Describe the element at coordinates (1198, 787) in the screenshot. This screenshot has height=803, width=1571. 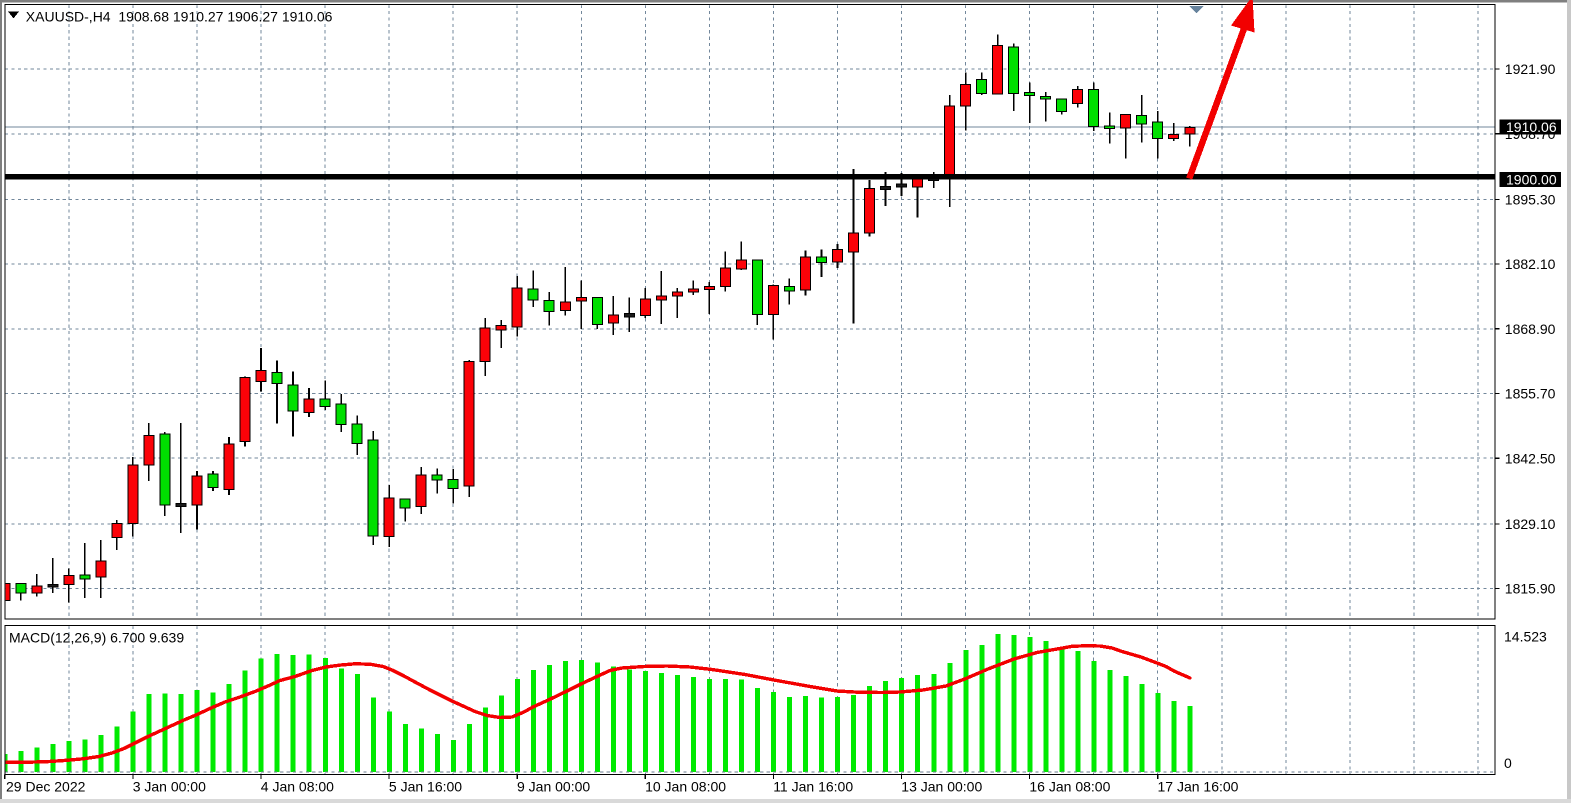
I see `svg-text: 17 Jan 16:00` at that location.